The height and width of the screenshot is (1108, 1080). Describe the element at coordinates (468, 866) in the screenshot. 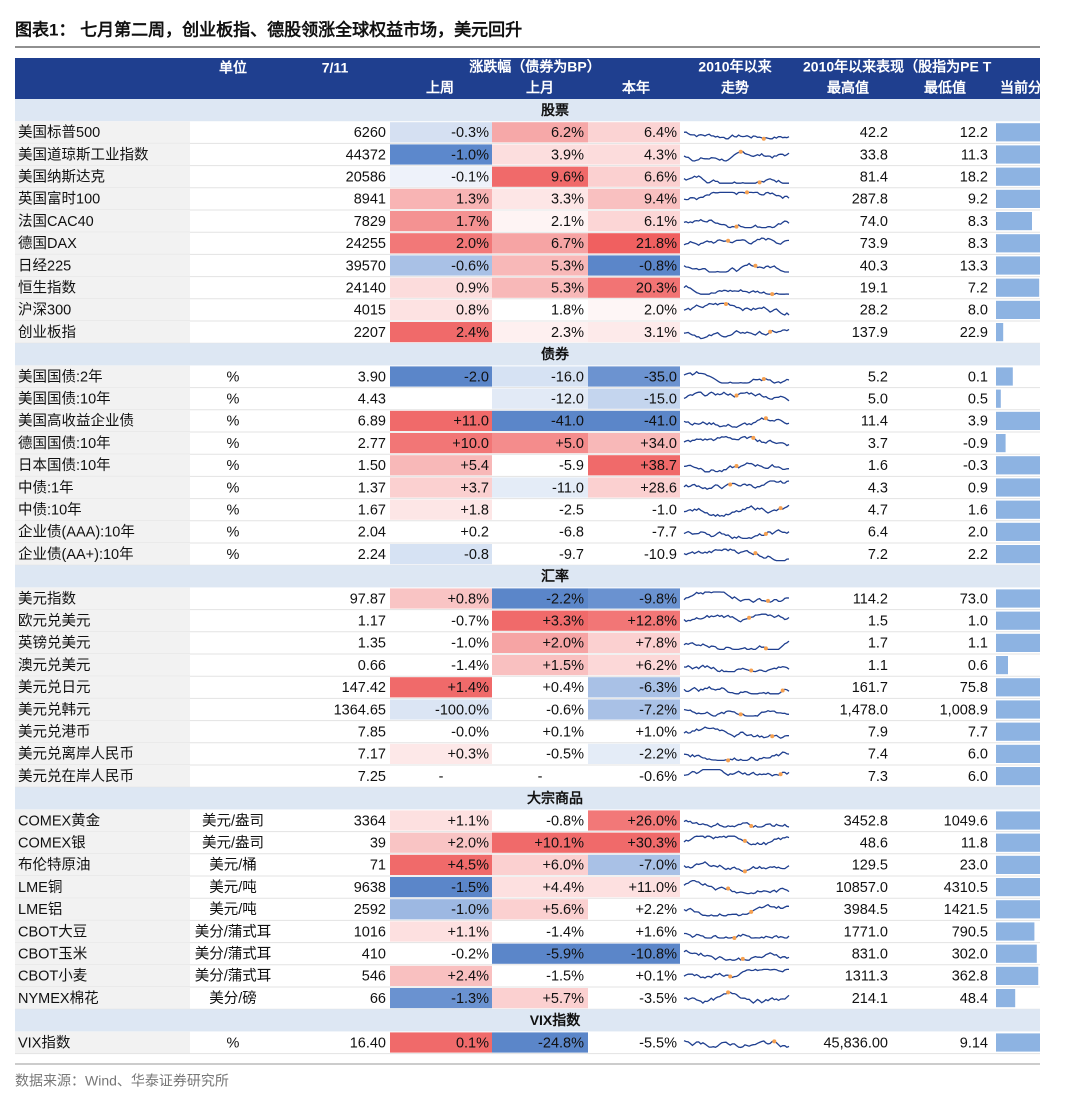

I see `cell: +4.5%` at that location.